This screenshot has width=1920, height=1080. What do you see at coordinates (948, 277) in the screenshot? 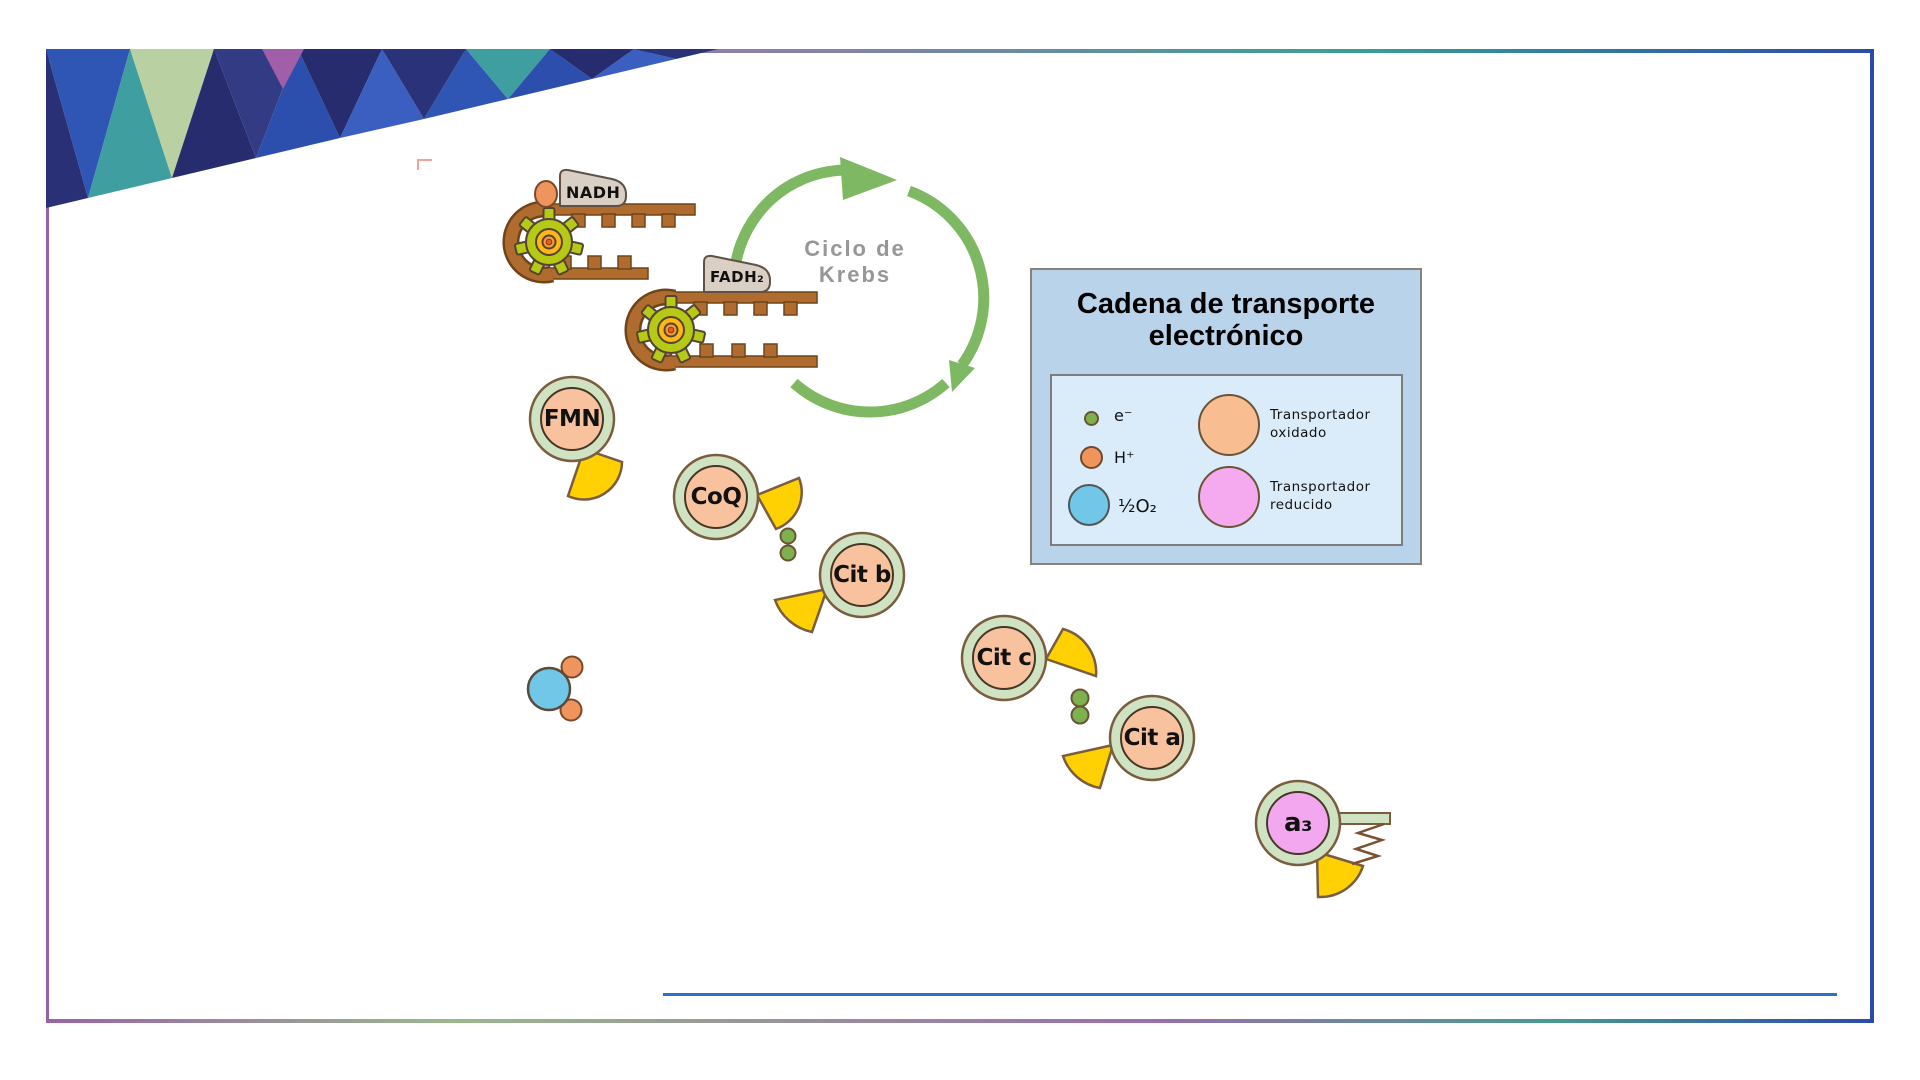
I see `krebs-arc-right` at bounding box center [948, 277].